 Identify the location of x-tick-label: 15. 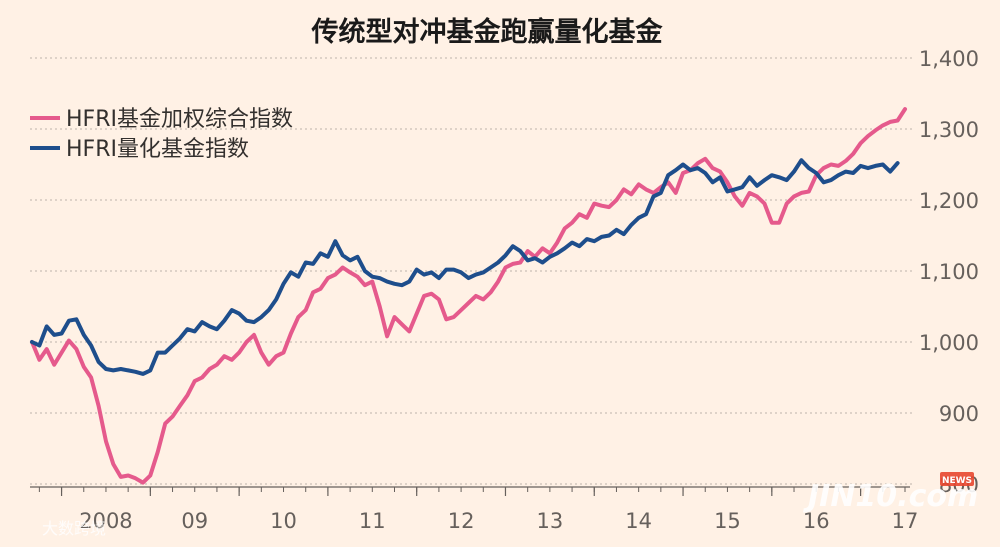
(727, 521).